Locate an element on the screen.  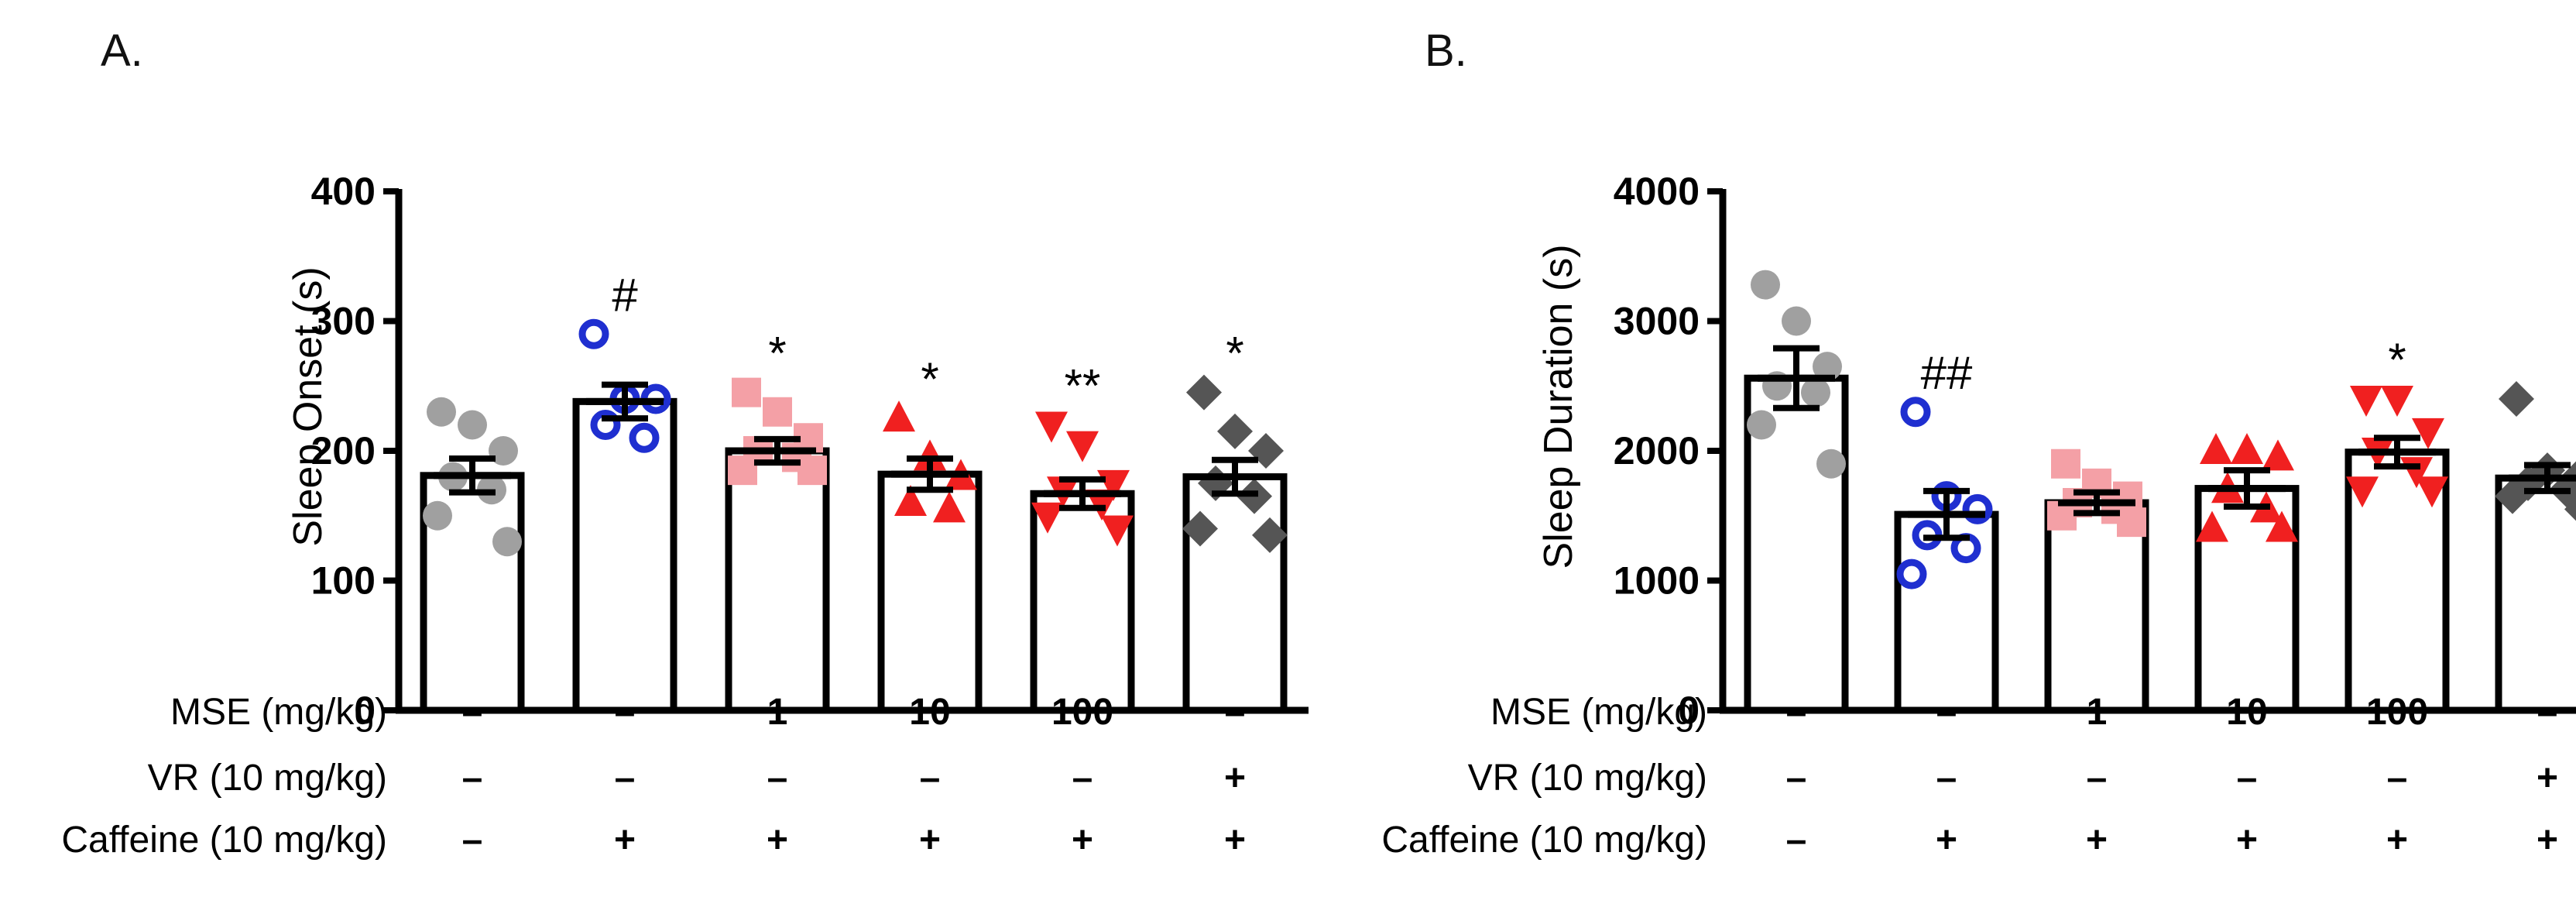
panel-a-y-tick-label: 100 is located at coordinates (343, 581).